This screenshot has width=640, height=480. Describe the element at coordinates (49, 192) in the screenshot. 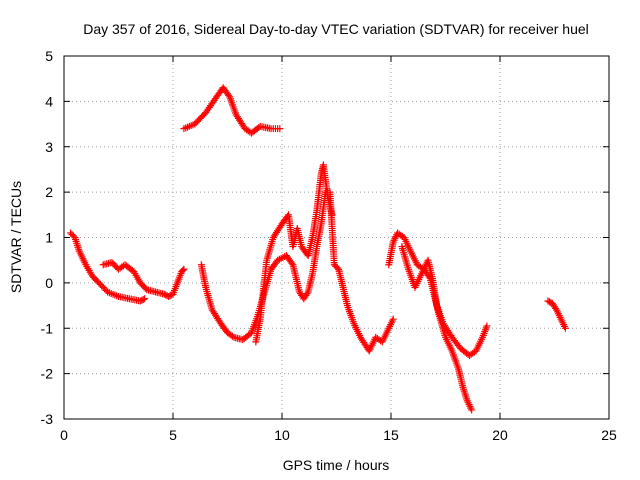

I see `y-tick-label: 2` at that location.